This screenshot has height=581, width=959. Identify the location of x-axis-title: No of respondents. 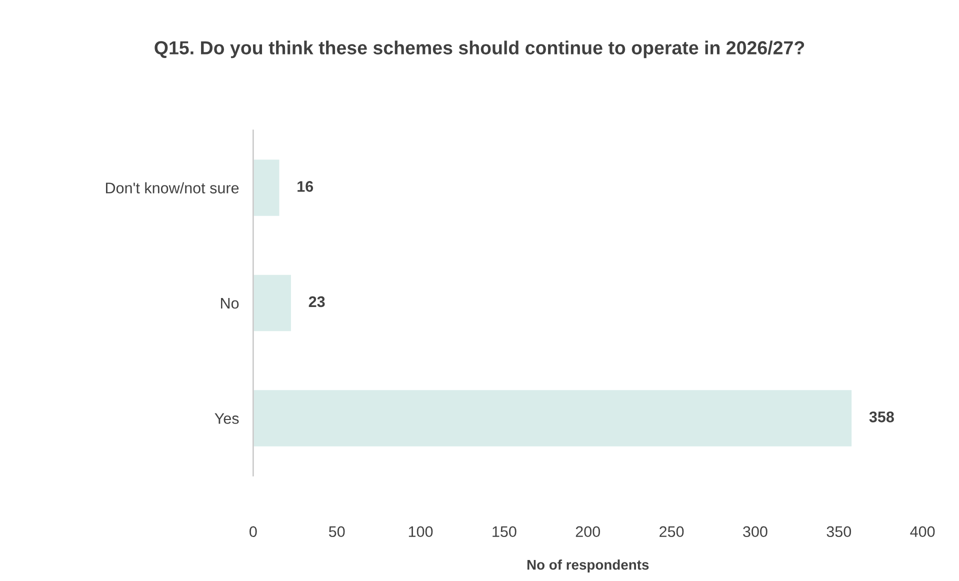
(588, 566).